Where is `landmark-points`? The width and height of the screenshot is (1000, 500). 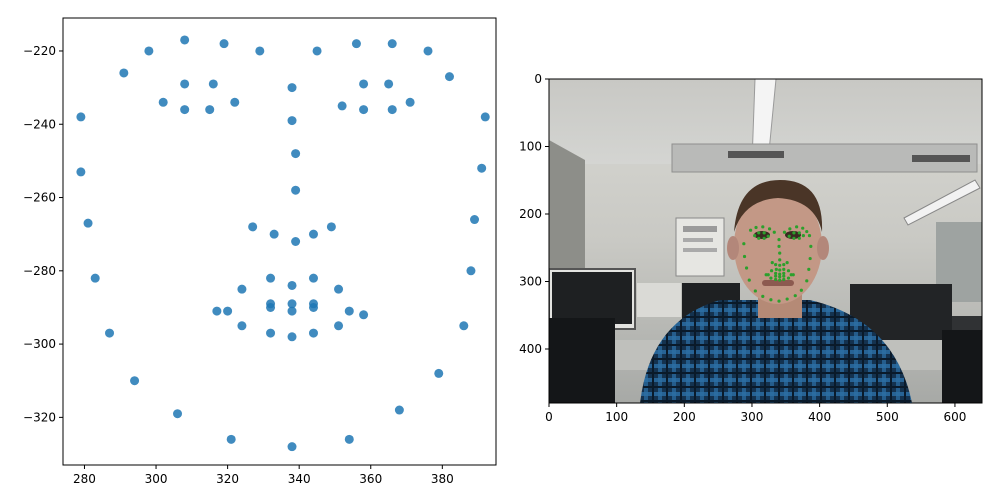
landmark-points is located at coordinates (777, 264).